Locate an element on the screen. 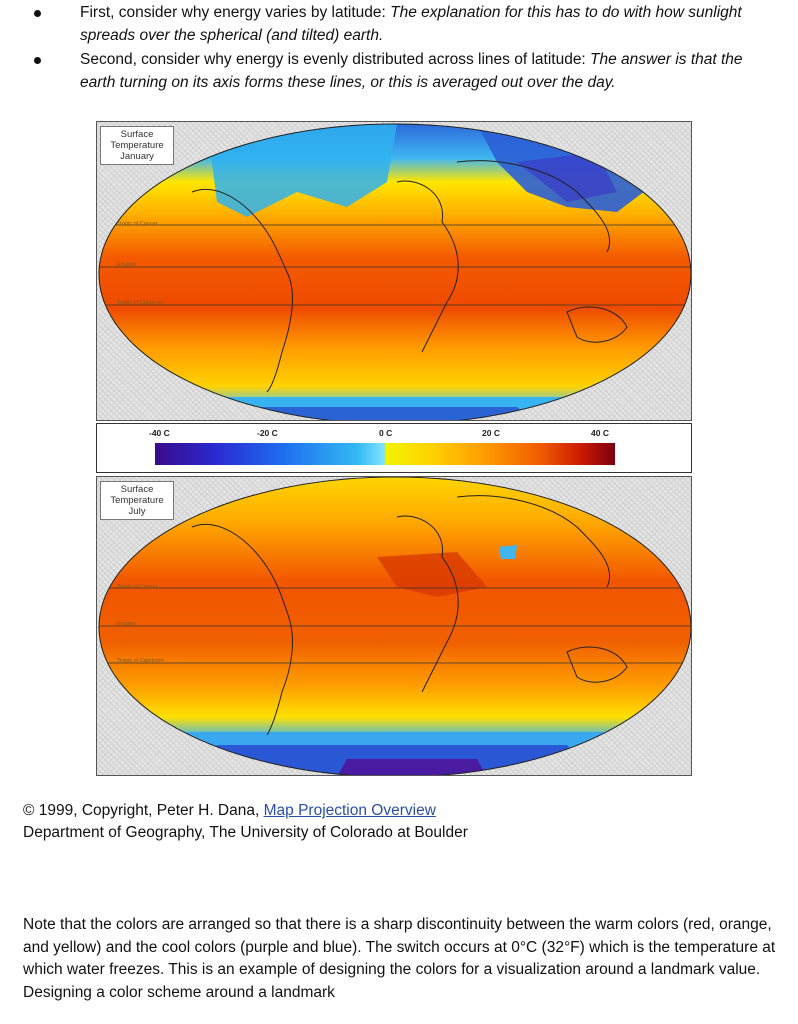 This screenshot has height=1024, width=798. january-map-label: Surface Temperature January is located at coordinates (137, 145).